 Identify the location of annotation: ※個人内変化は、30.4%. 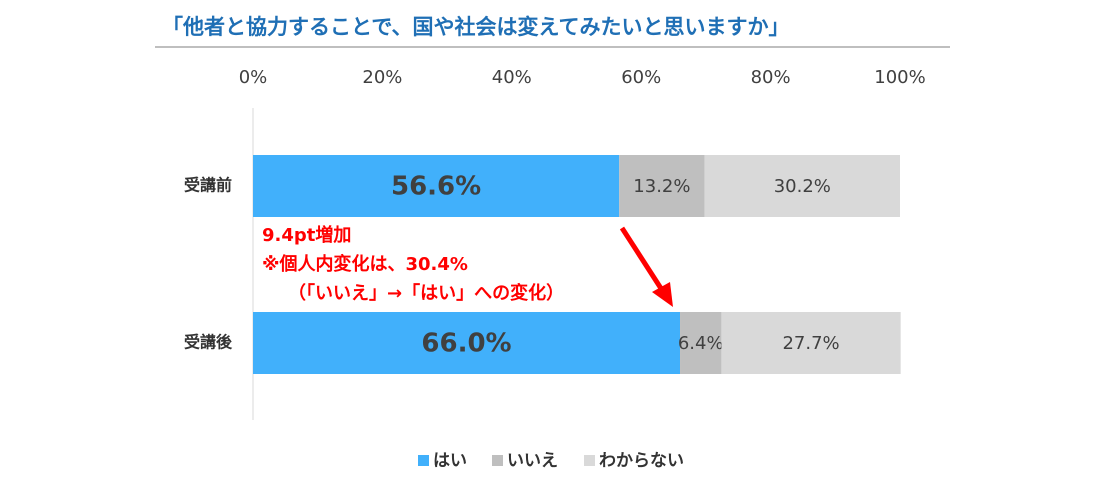
(365, 264).